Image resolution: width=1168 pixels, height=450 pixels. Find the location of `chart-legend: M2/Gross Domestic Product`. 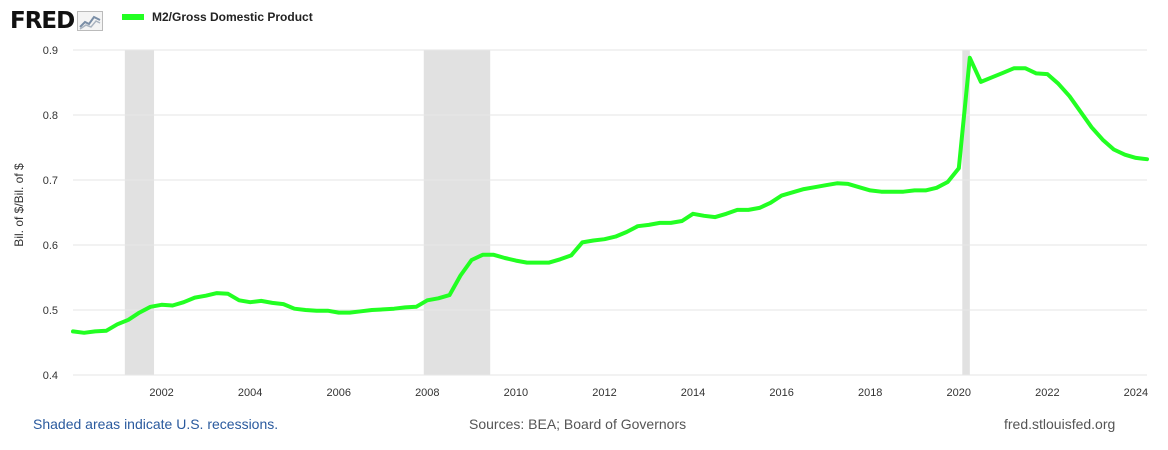

chart-legend: M2/Gross Domestic Product is located at coordinates (217, 17).